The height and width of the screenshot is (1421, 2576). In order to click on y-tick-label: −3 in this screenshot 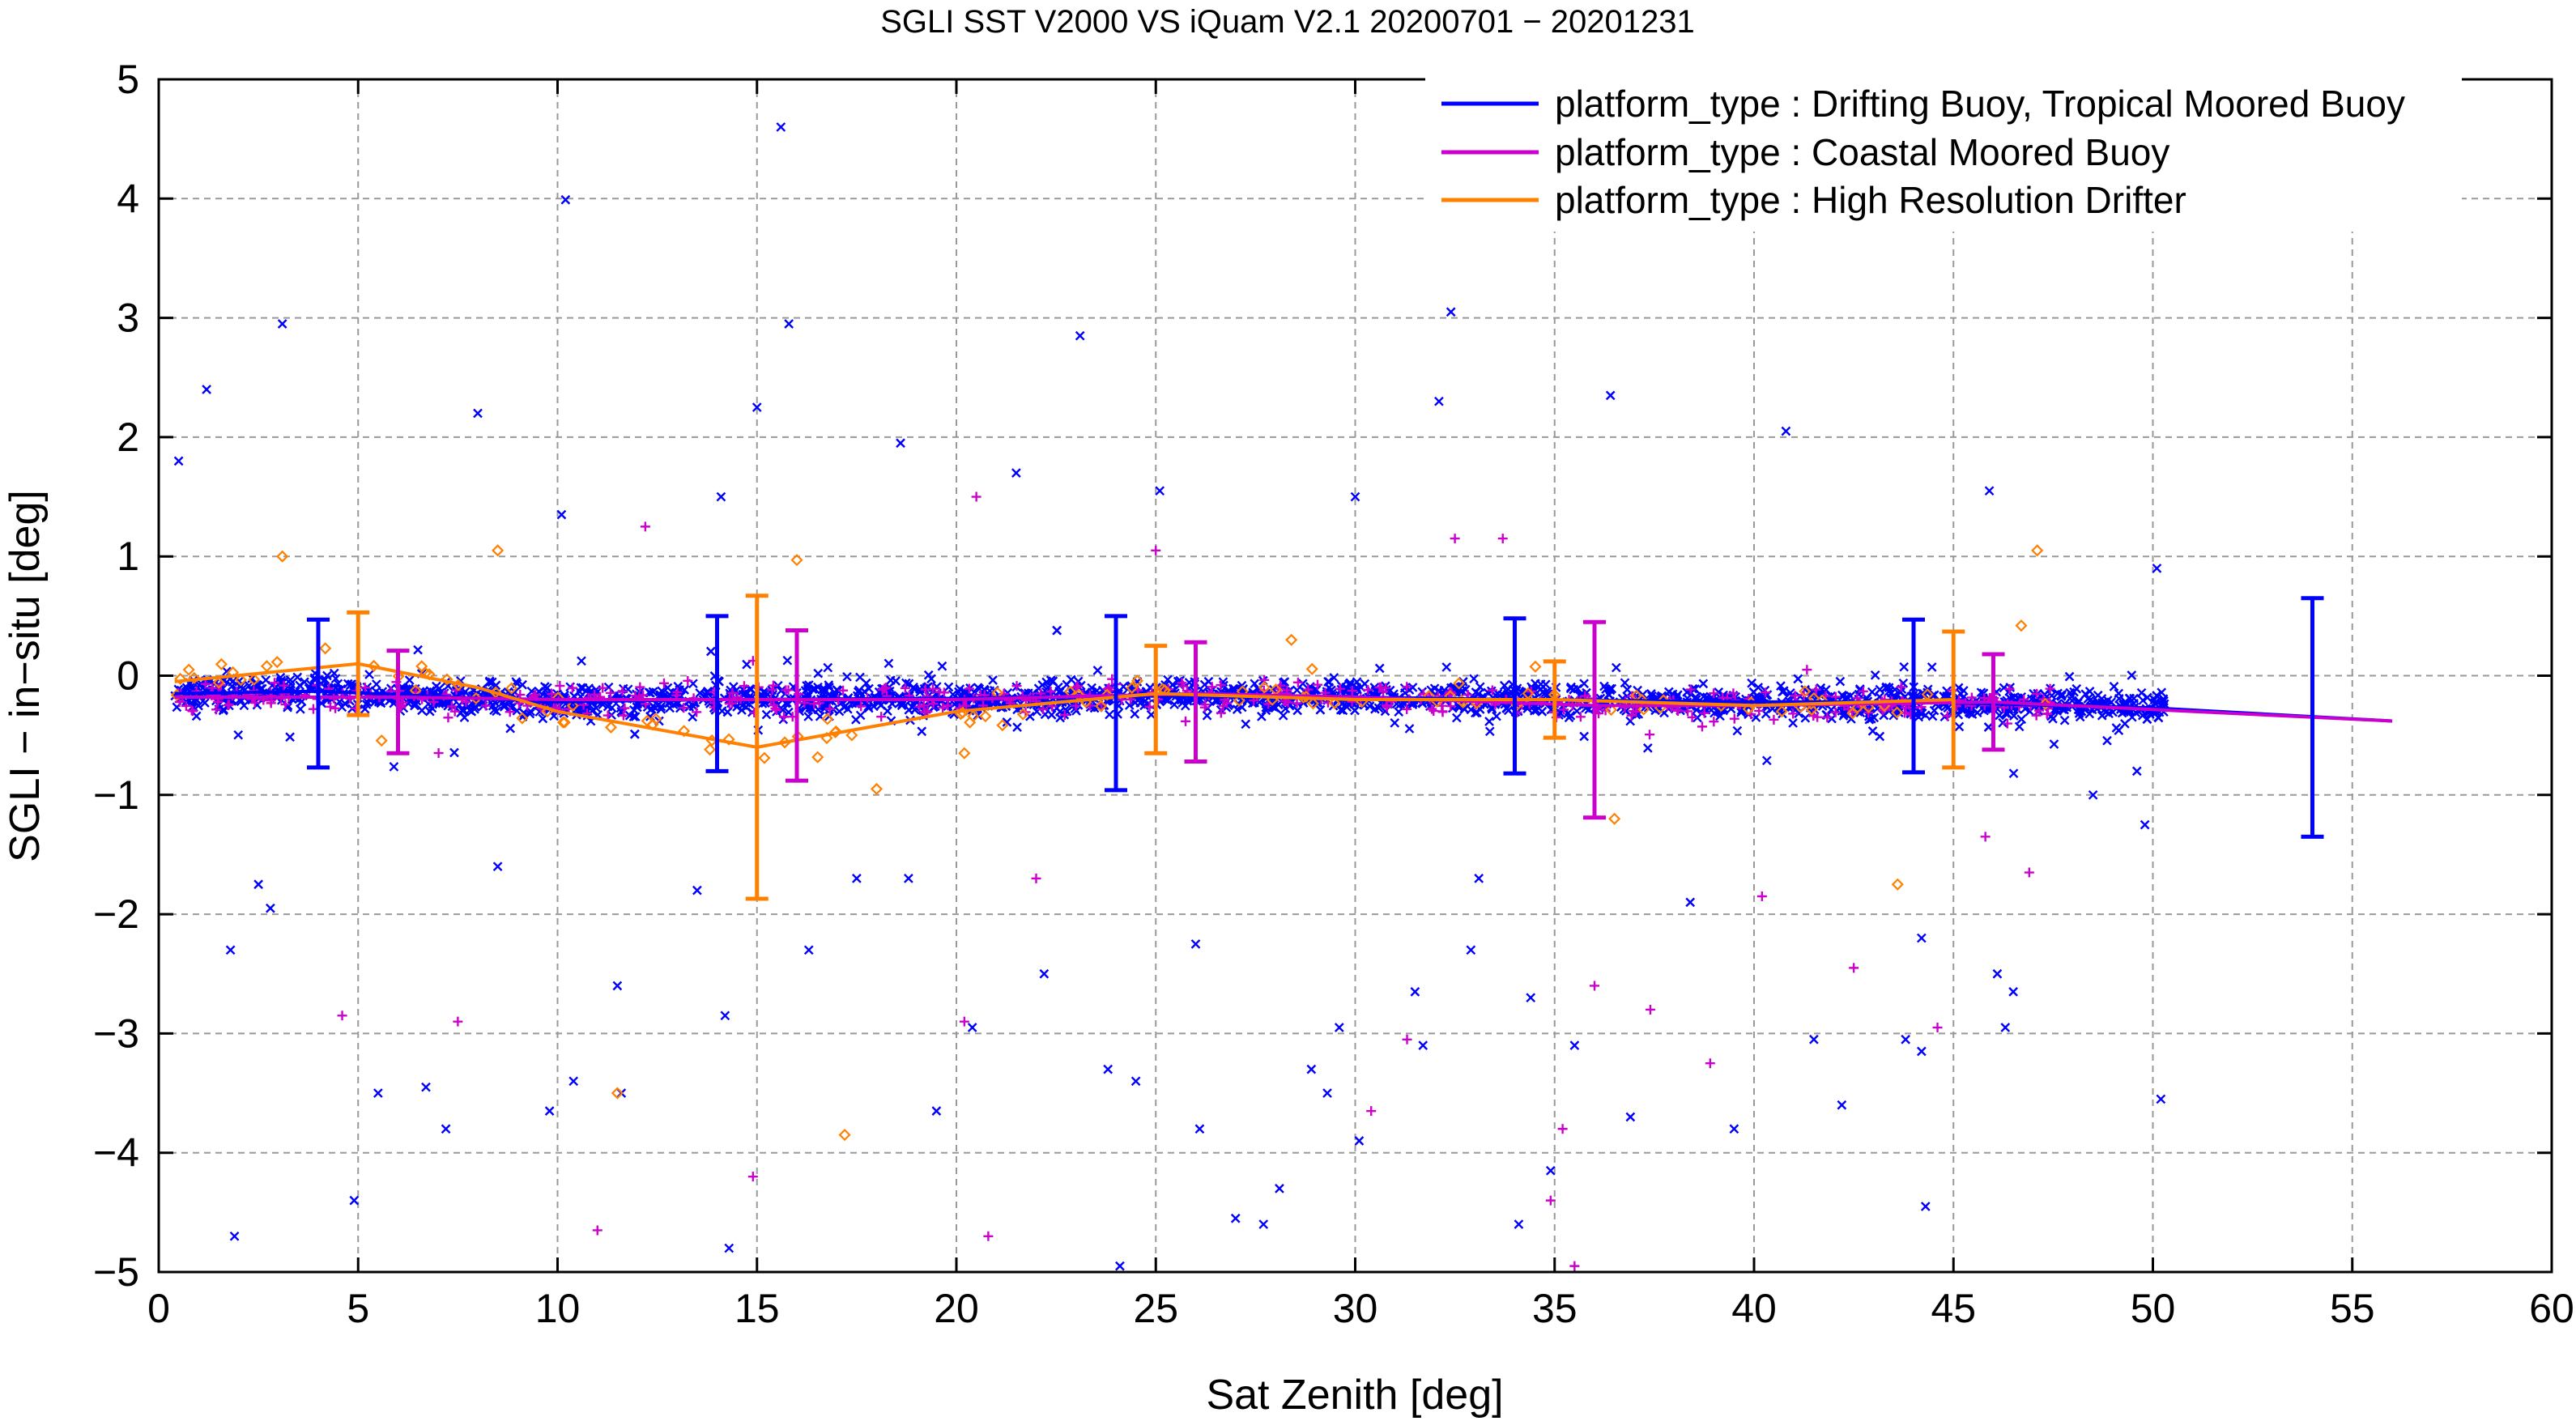, I will do `click(116, 1033)`.